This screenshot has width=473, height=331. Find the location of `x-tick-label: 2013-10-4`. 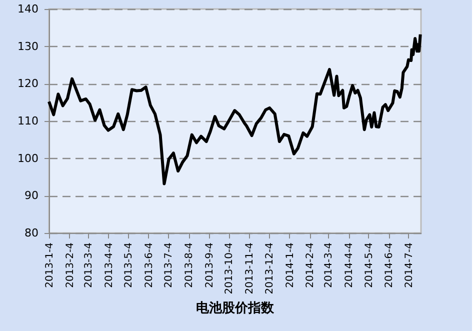

x-tick-label: 2013-10-4 is located at coordinates (230, 268).